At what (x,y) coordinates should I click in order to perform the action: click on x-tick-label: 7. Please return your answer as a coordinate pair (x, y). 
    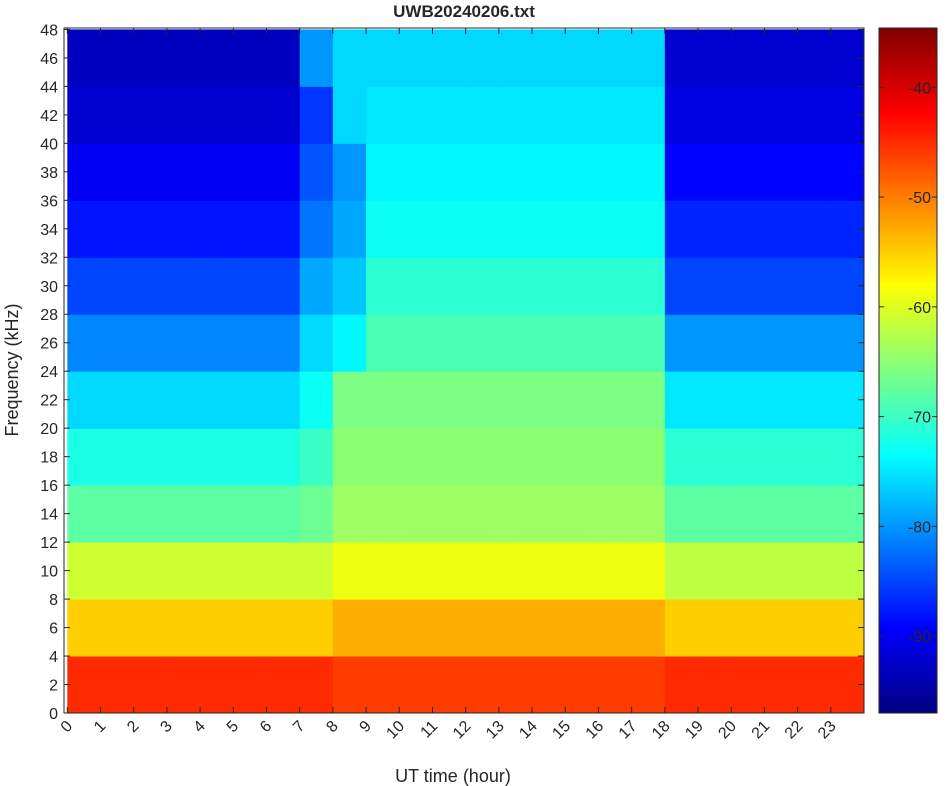
    Looking at the image, I should click on (299, 727).